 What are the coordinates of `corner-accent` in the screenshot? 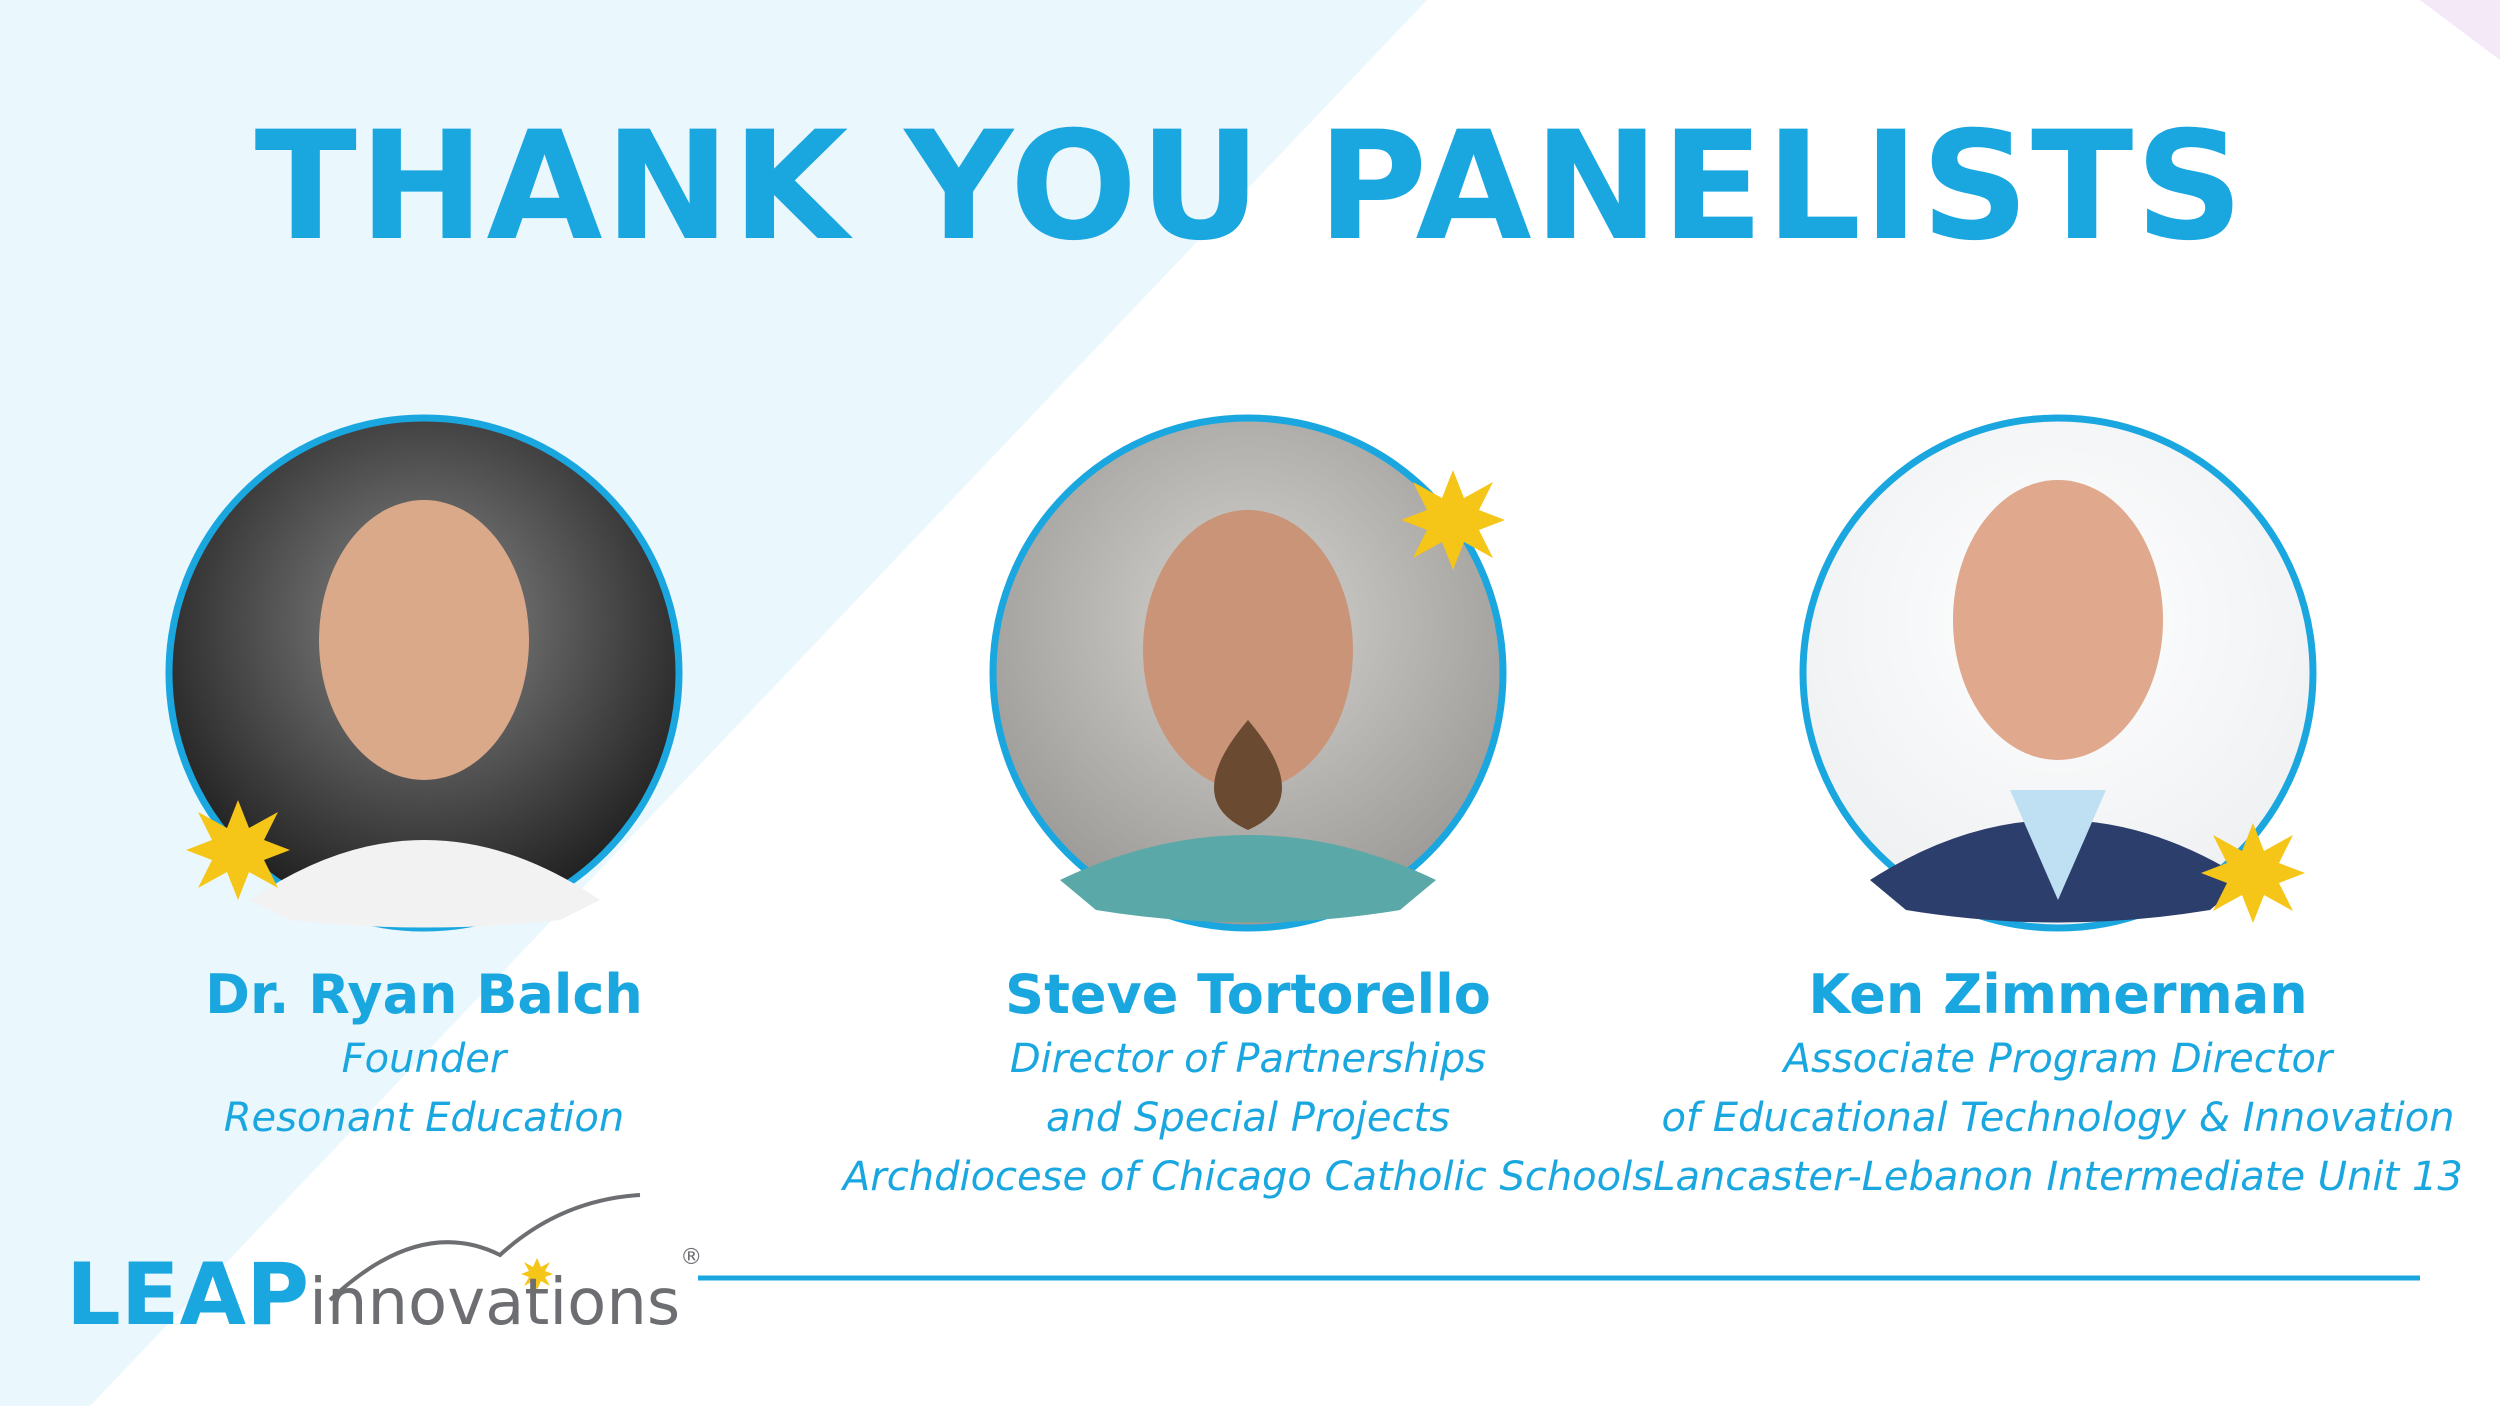 It's located at (2460, 30).